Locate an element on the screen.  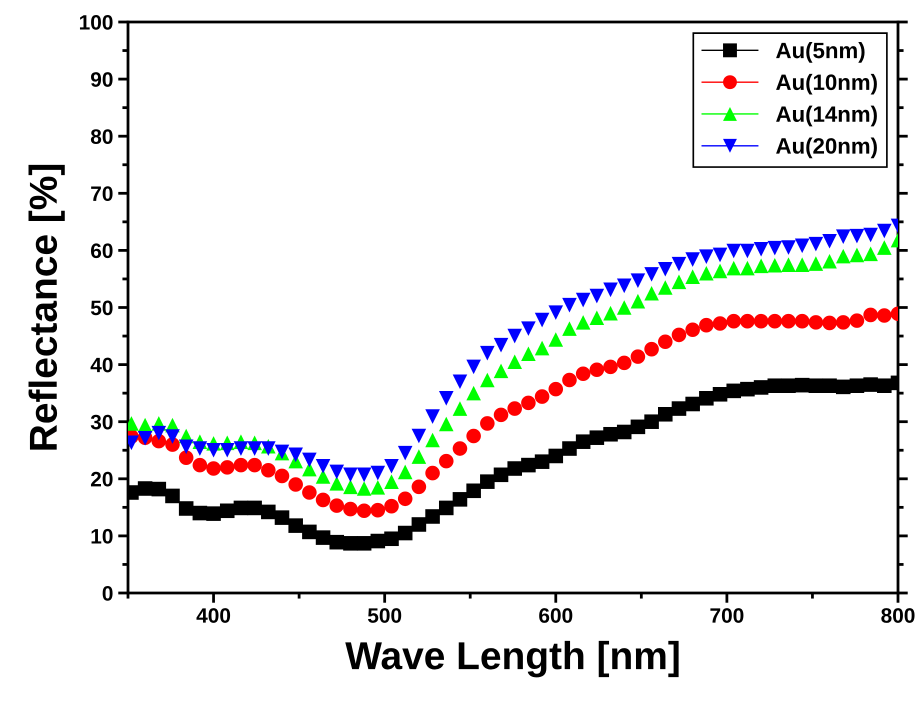
y-tick-label: 60 is located at coordinates (102, 250).